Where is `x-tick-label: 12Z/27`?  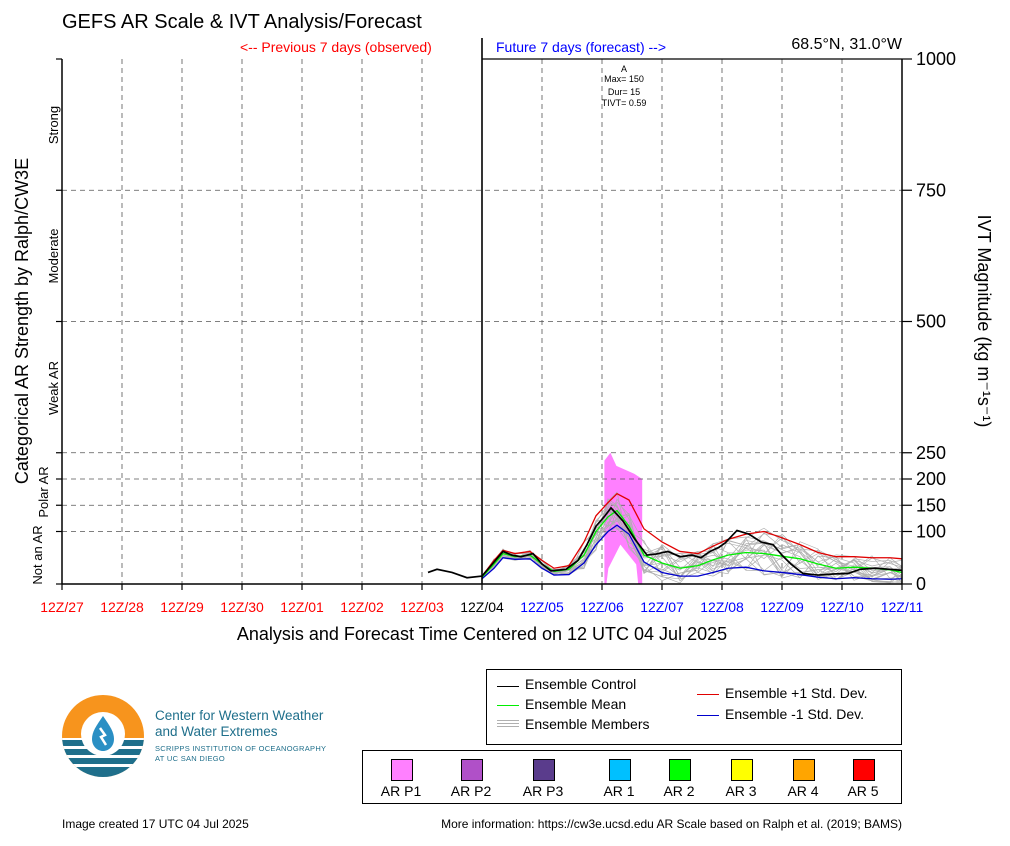
x-tick-label: 12Z/27 is located at coordinates (62, 607).